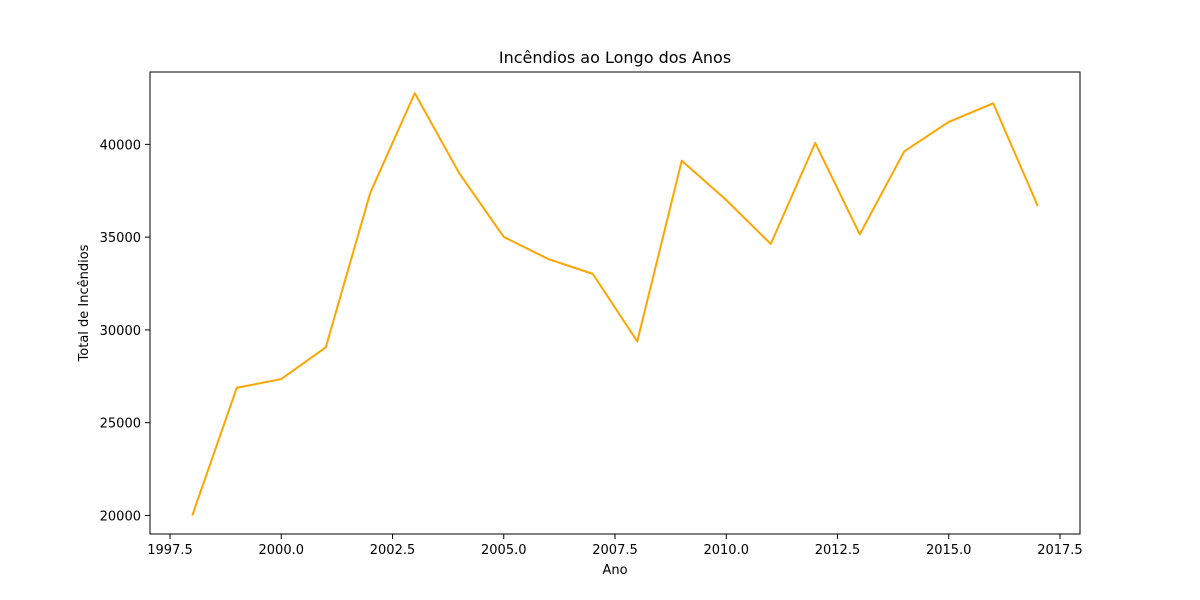 This screenshot has height=600, width=1200. I want to click on y-tick-label: 35000, so click(120, 238).